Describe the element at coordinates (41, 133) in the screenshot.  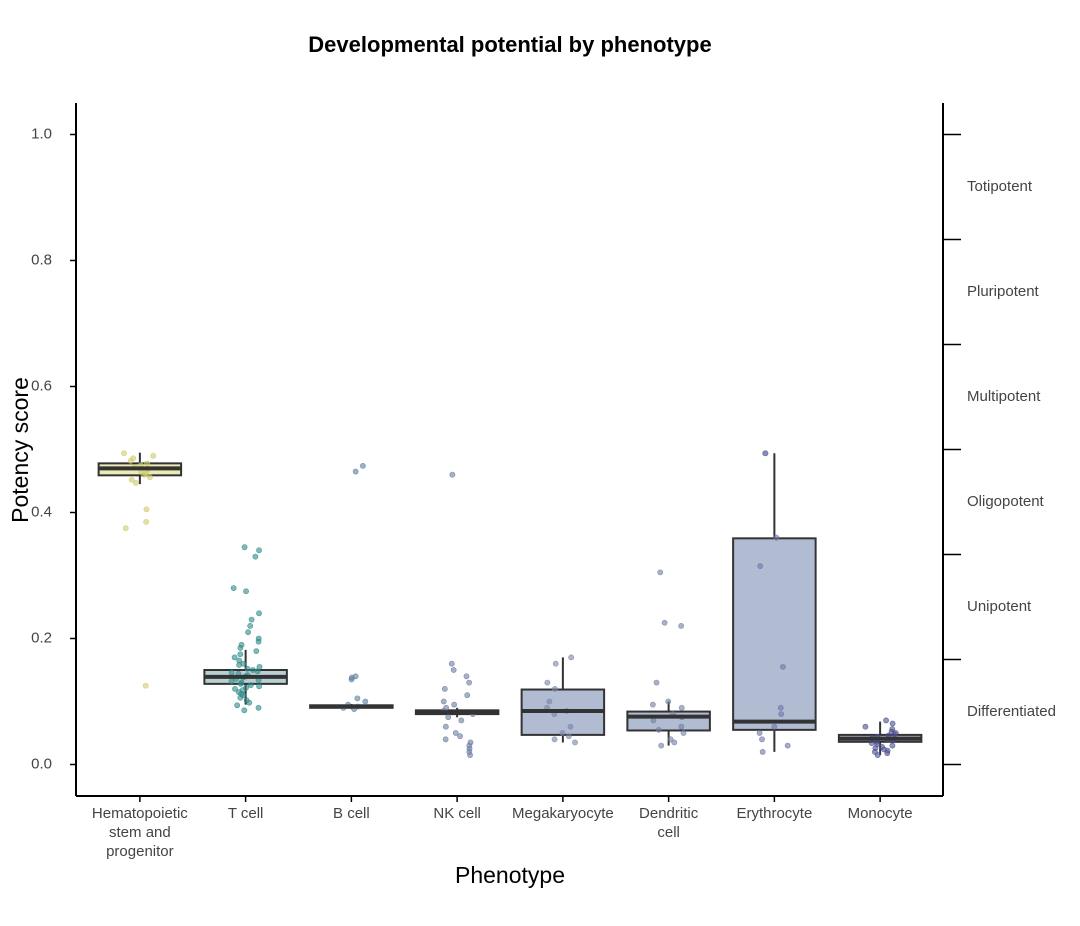
I see `y-tick-label: 1.0` at that location.